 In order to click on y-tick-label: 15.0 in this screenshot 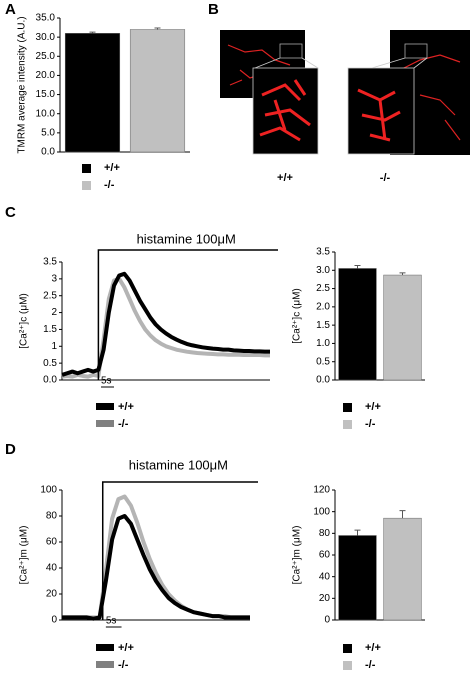, I will do `click(46, 94)`.